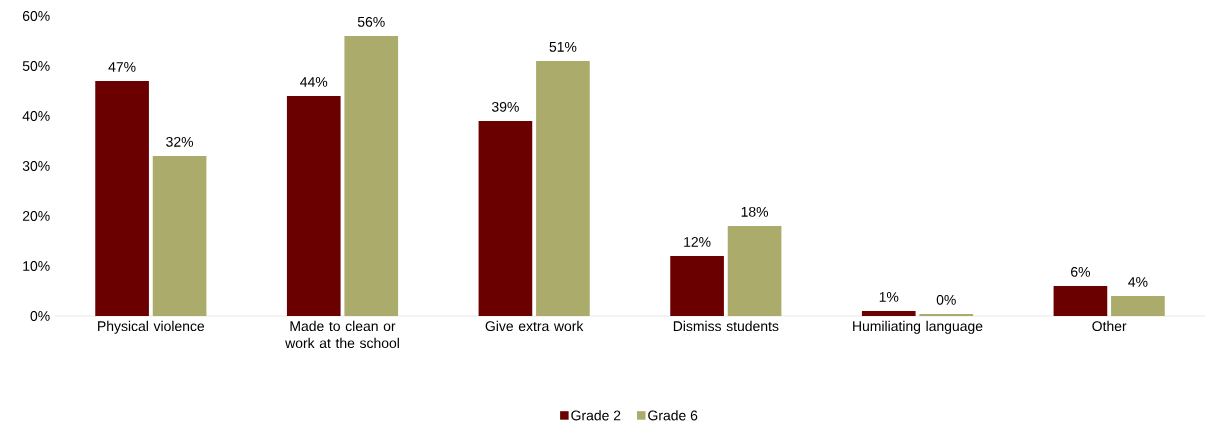  I want to click on x-tick-label: Physical violence, so click(151, 327).